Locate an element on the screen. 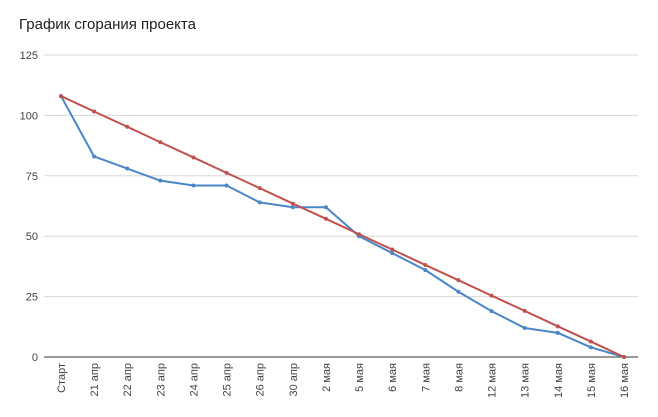 The height and width of the screenshot is (417, 658). x-tick-label: 2 мая is located at coordinates (327, 377).